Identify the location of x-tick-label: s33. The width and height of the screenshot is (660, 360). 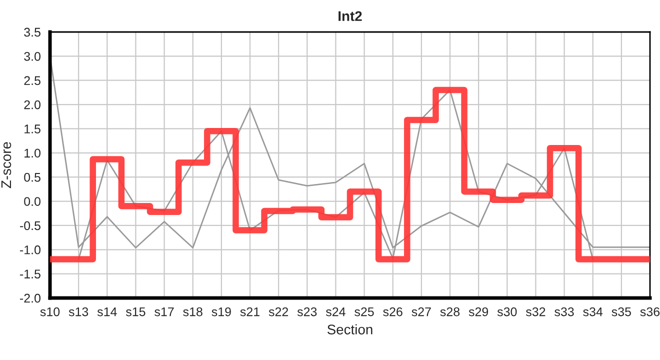
(564, 311).